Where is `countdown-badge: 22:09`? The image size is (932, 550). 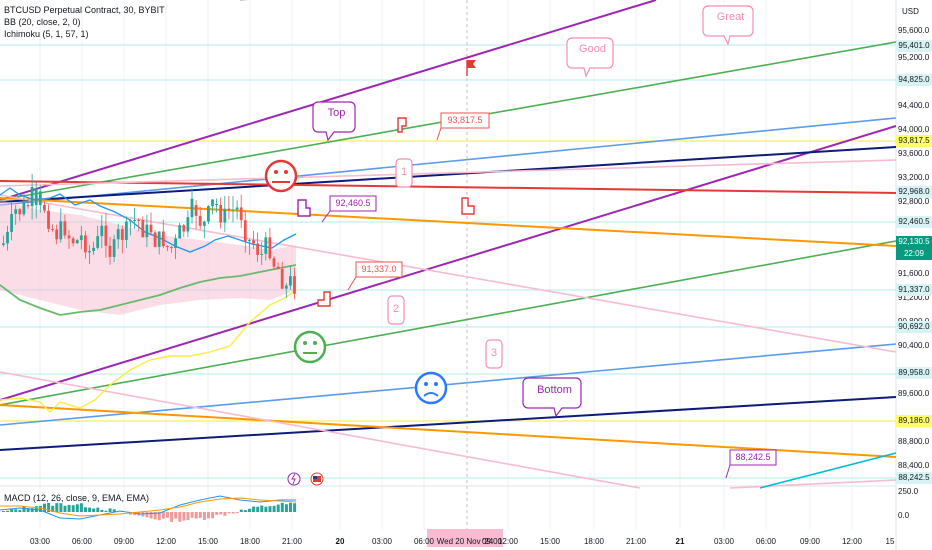 countdown-badge: 22:09 is located at coordinates (914, 254).